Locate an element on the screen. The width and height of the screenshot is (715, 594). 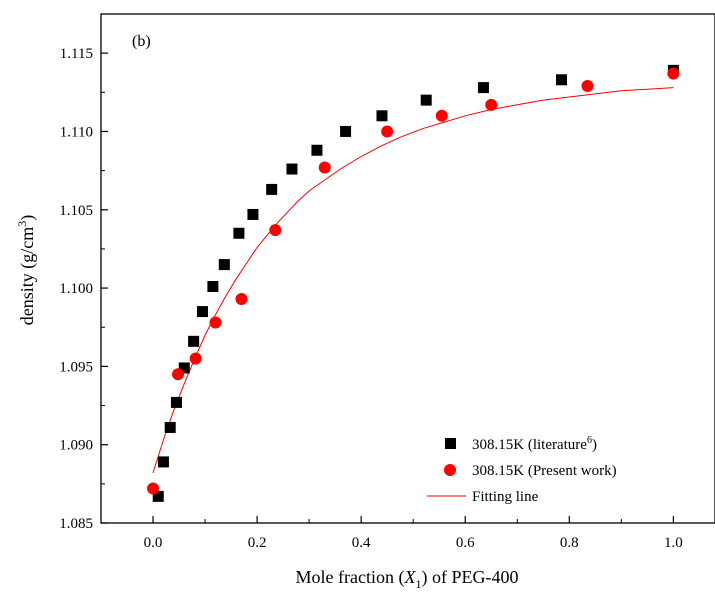
y-axis-label-sup: 3 is located at coordinates (22, 224).